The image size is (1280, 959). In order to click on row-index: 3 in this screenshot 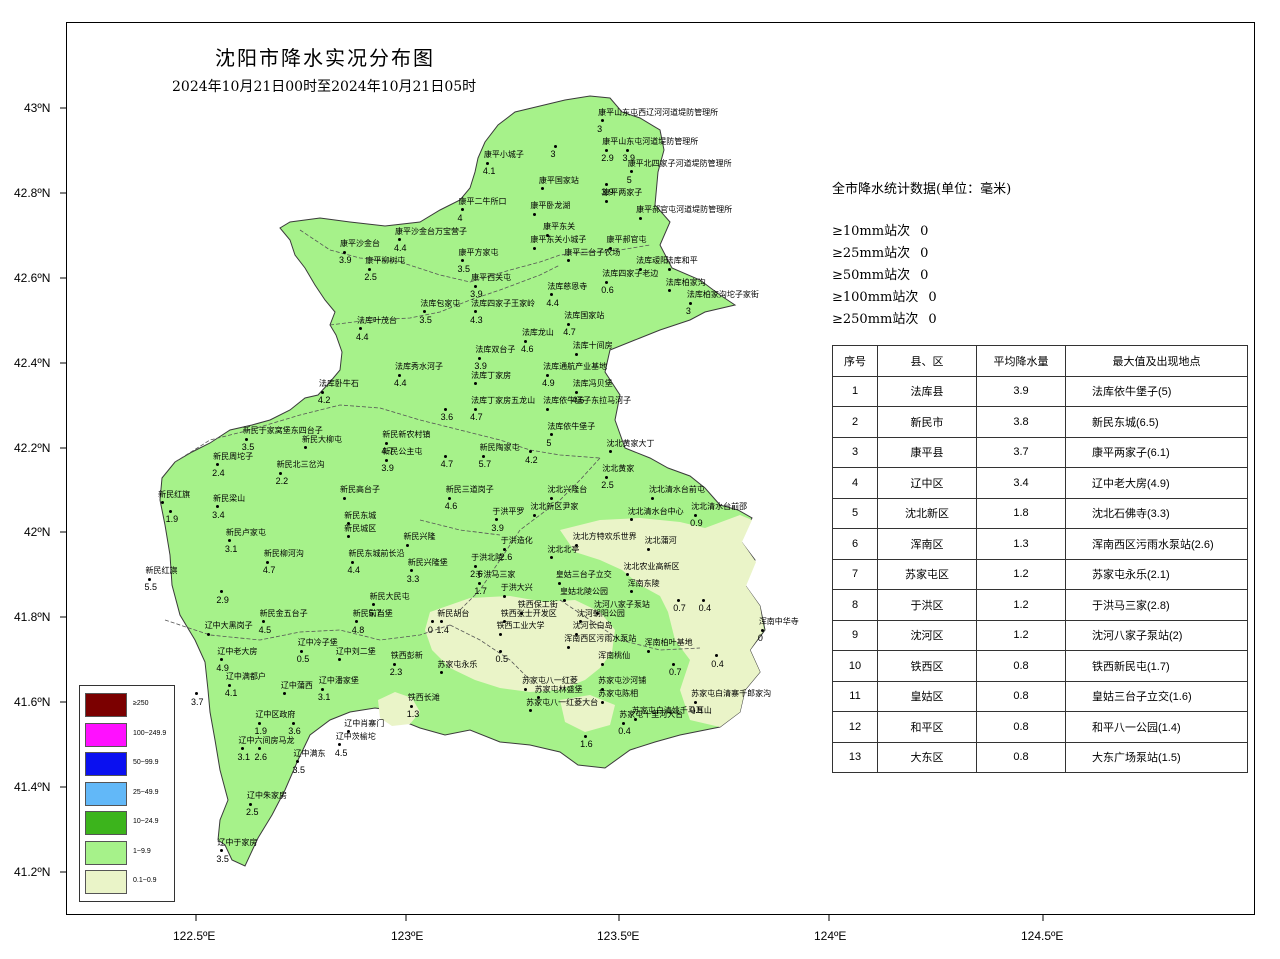, I will do `click(855, 452)`.